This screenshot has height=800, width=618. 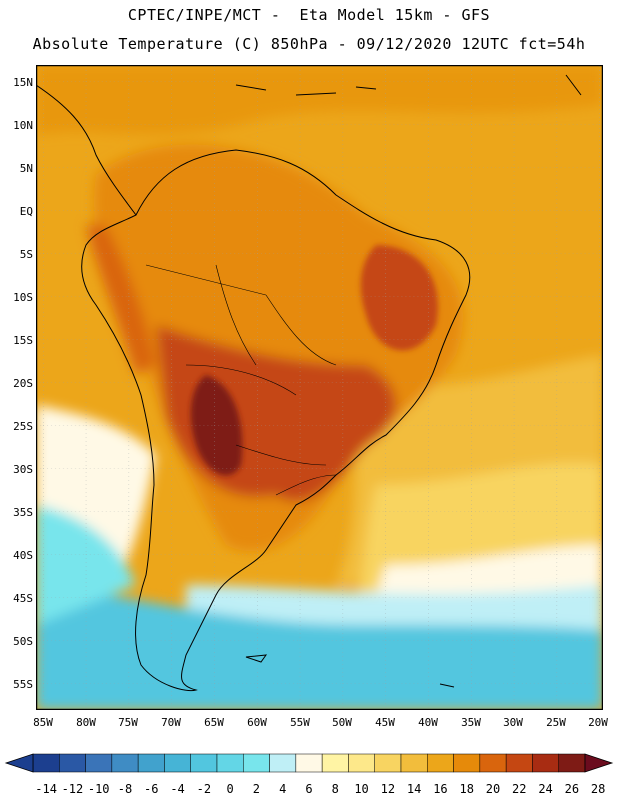 I want to click on lat-label: 35S, so click(x=23, y=512).